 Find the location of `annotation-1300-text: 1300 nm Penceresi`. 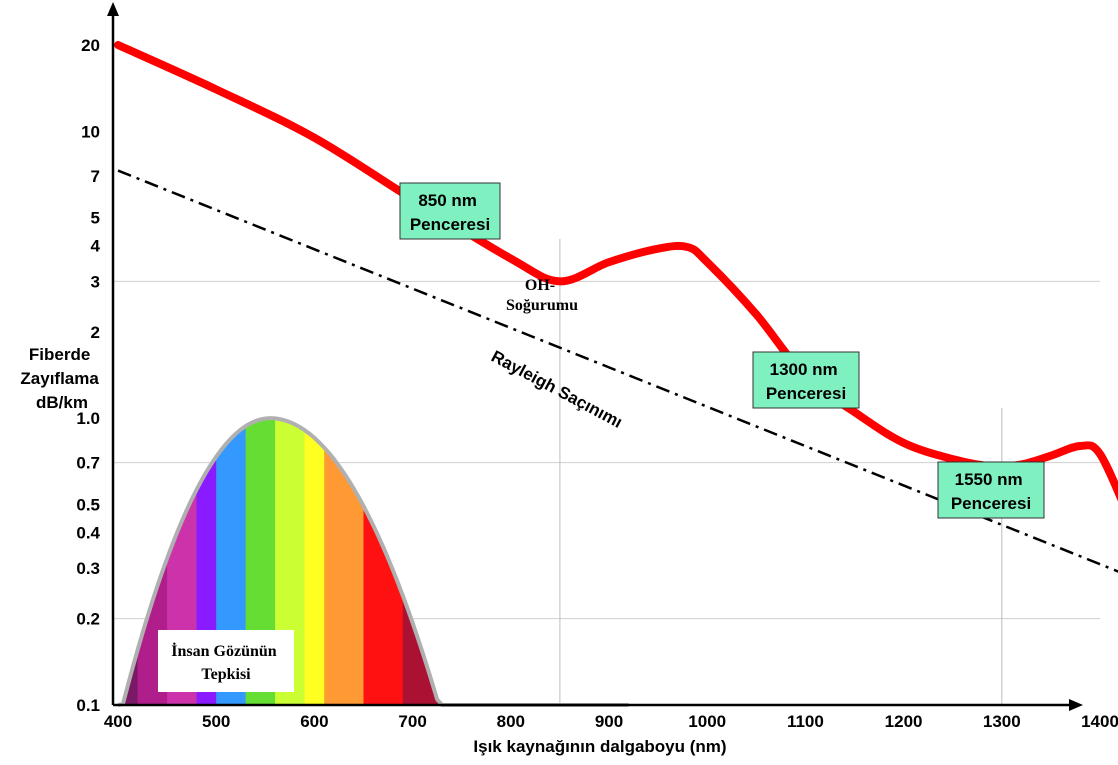

annotation-1300-text: 1300 nm Penceresi is located at coordinates (806, 381).